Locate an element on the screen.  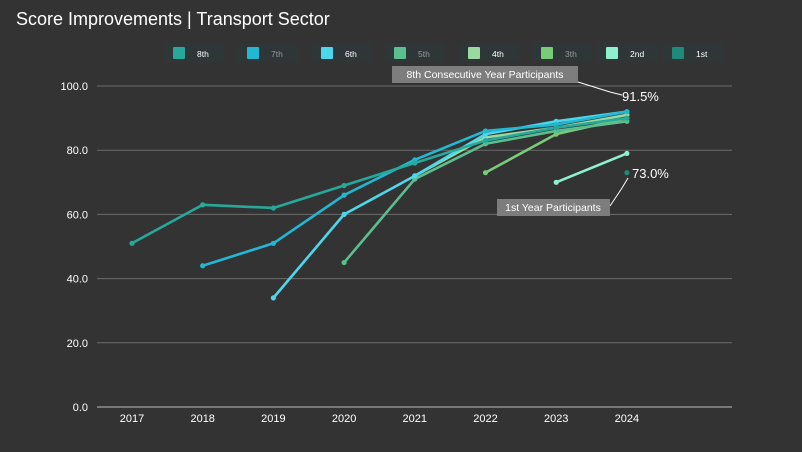
chart-title: Score Improvements | Transport Sector is located at coordinates (173, 19).